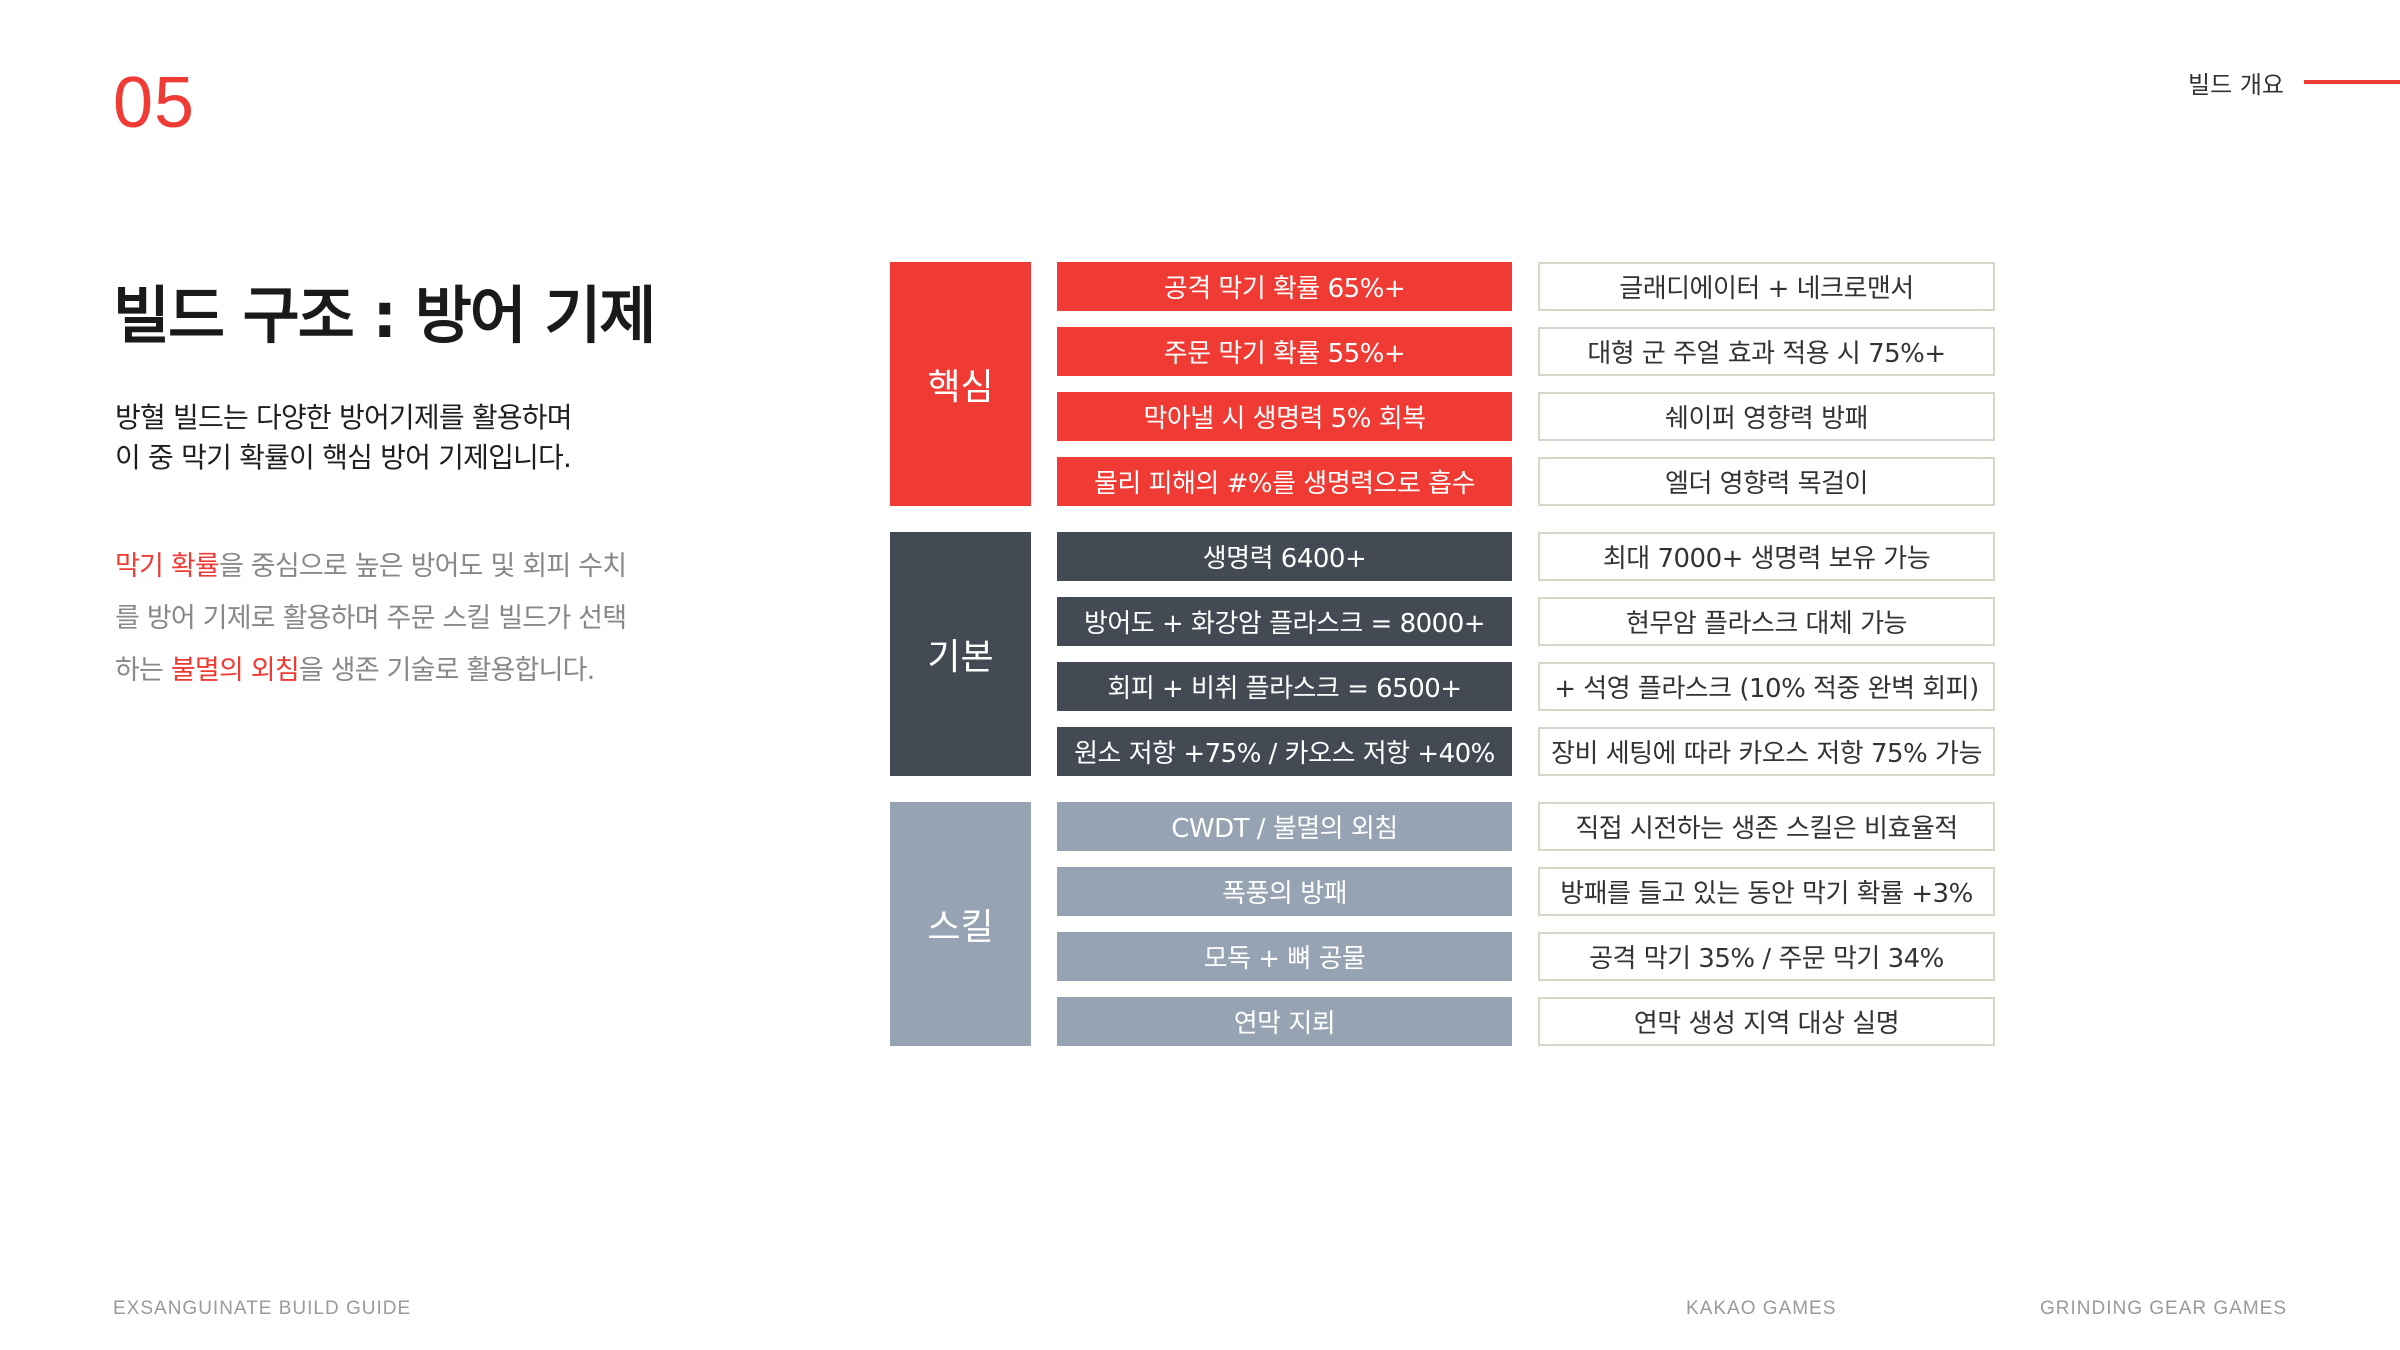 This screenshot has height=1350, width=2400. I want to click on footer-guide-label: EXSANGUINATE BUILD GUIDE, so click(262, 1308).